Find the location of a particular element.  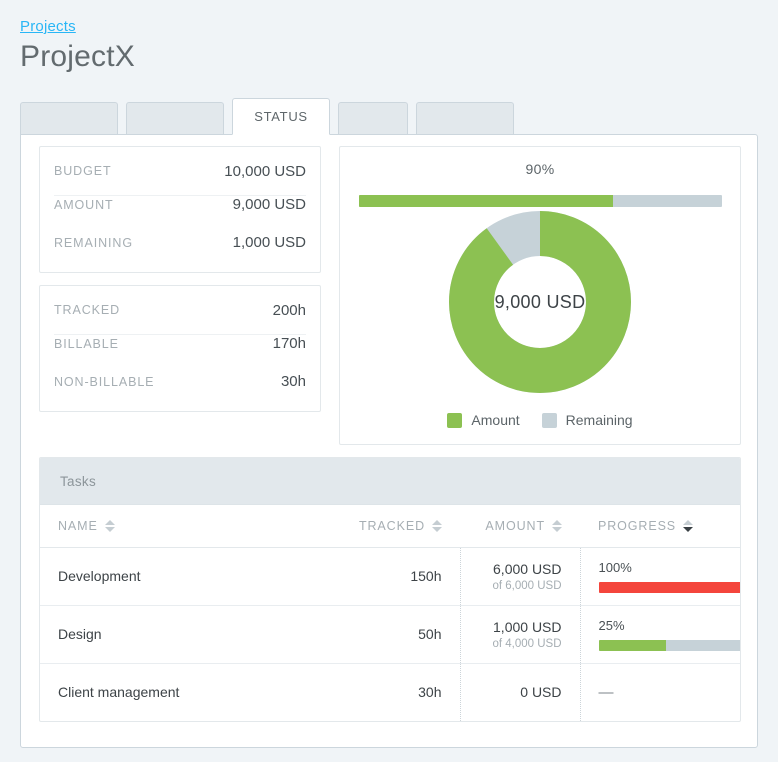

legend-swatch-amount is located at coordinates (455, 420).